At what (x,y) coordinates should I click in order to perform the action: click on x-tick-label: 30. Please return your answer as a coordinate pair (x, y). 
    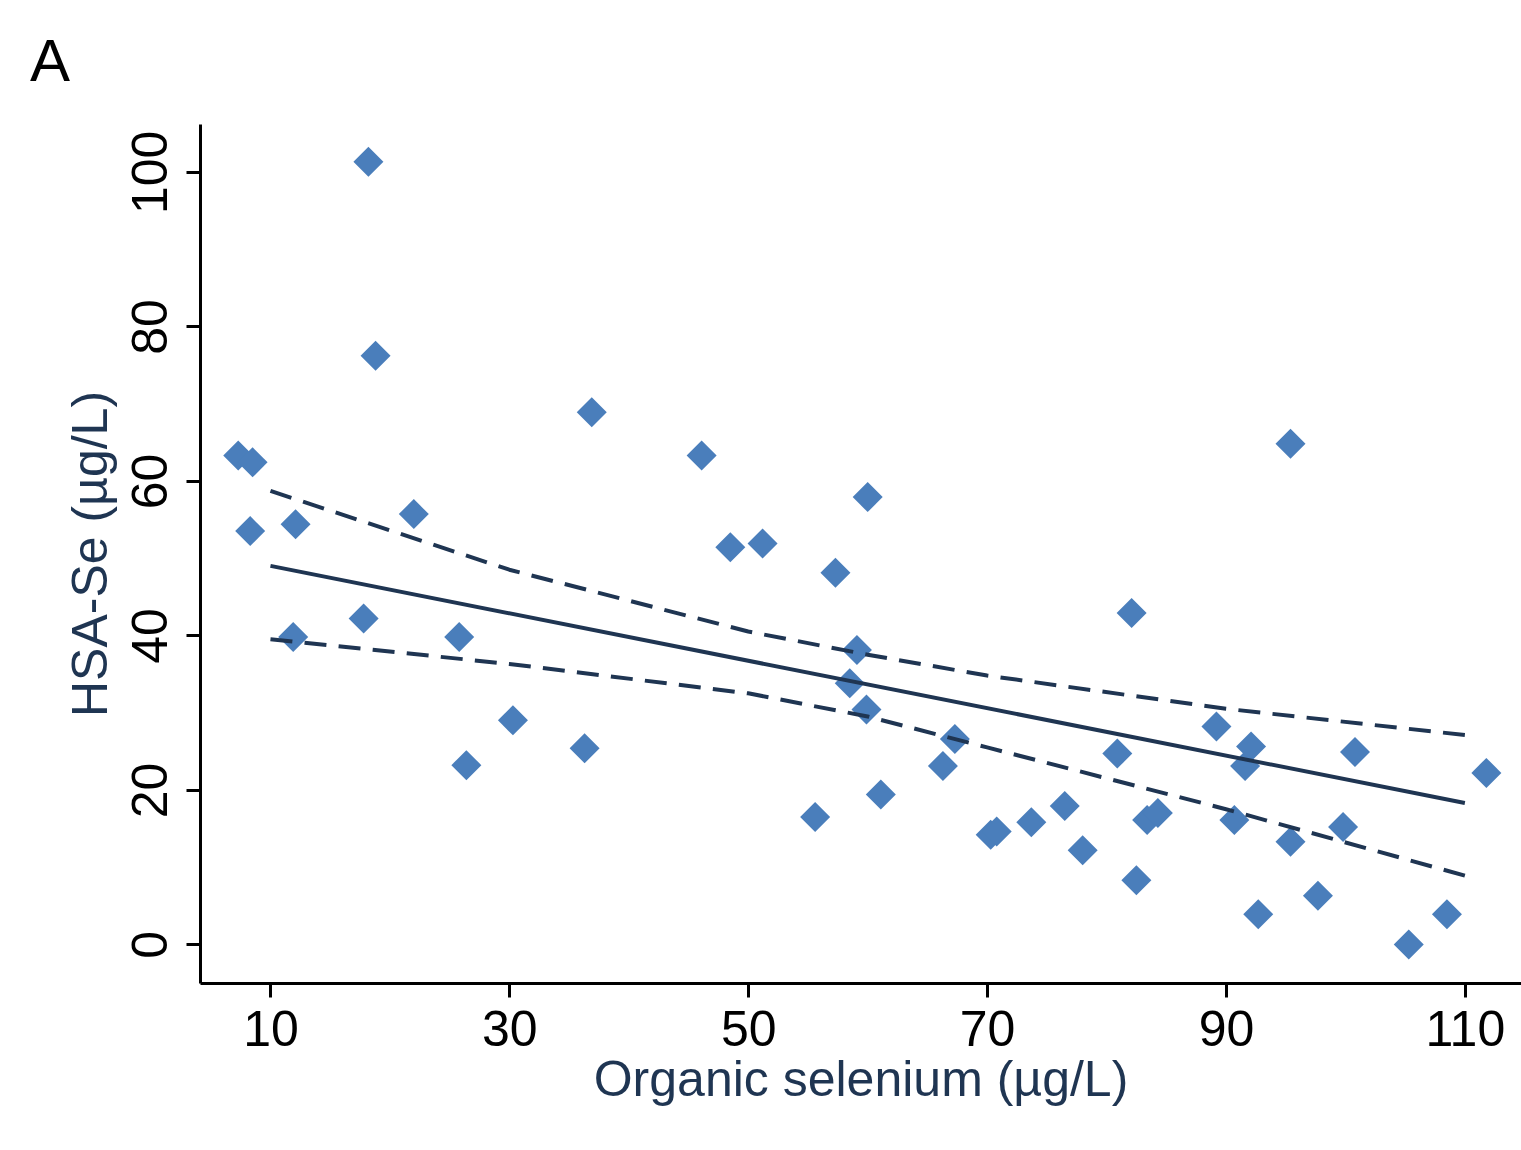
    Looking at the image, I should click on (510, 1028).